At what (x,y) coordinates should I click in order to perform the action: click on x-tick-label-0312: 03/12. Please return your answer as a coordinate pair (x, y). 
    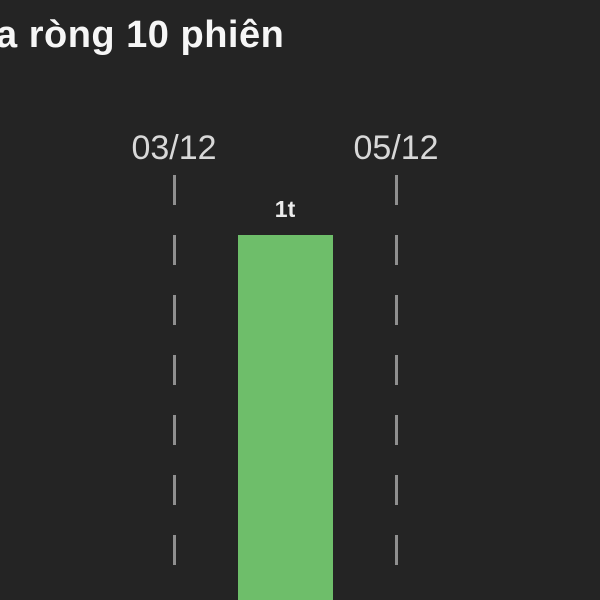
    Looking at the image, I should click on (174, 148).